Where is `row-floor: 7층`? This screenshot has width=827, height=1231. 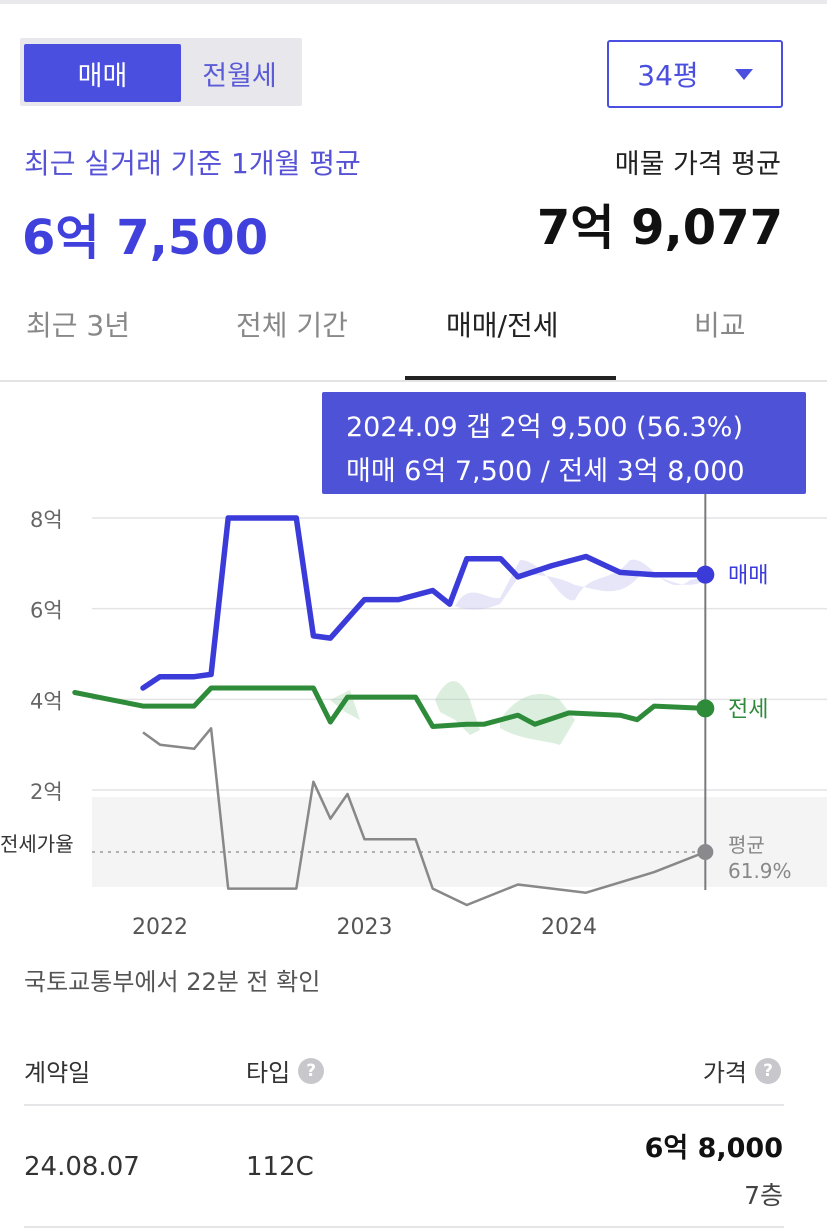 row-floor: 7층 is located at coordinates (763, 1195).